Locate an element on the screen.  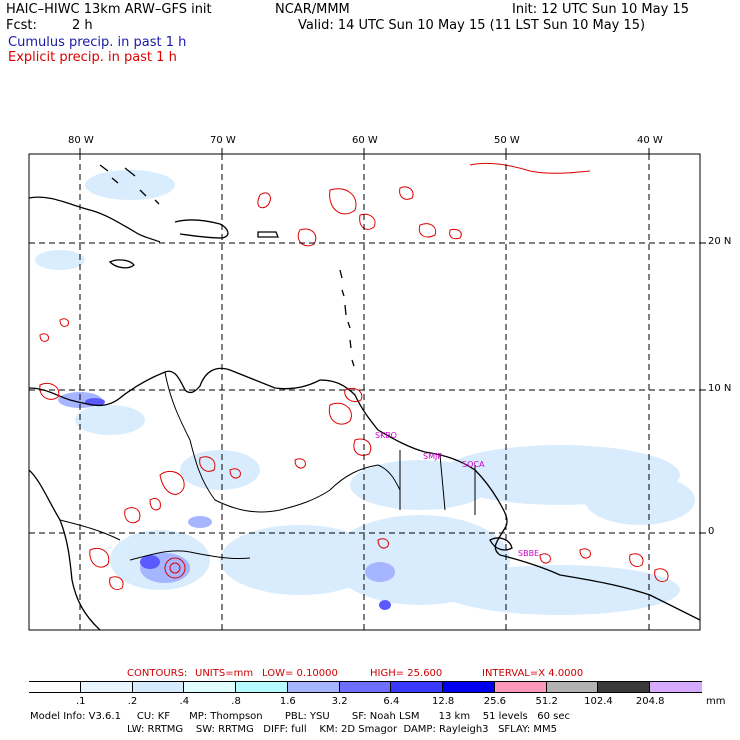
cumulus-legend: Cumulus precip. in past 1 h is located at coordinates (97, 42).